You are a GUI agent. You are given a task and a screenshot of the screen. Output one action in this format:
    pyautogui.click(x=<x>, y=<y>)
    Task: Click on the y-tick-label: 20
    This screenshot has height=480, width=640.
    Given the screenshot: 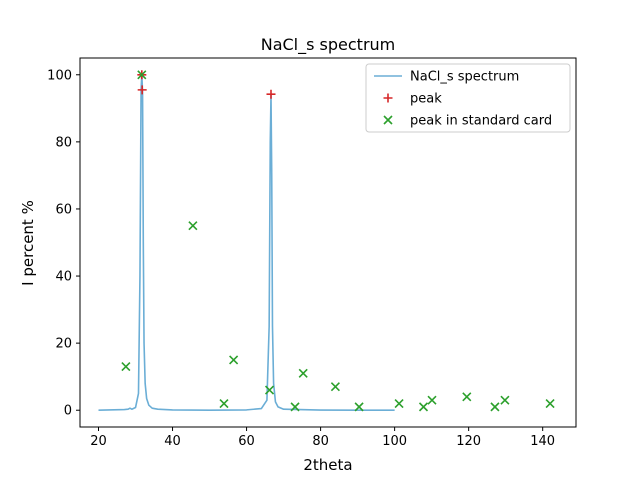 What is the action you would take?
    pyautogui.click(x=63, y=344)
    